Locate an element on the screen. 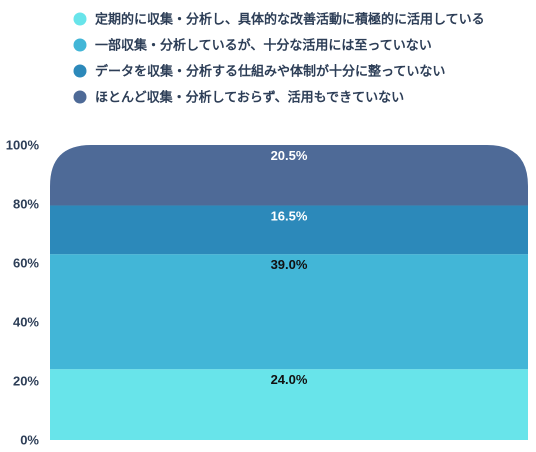 This screenshot has height=452, width=536. data-label: 16.5% is located at coordinates (289, 215).